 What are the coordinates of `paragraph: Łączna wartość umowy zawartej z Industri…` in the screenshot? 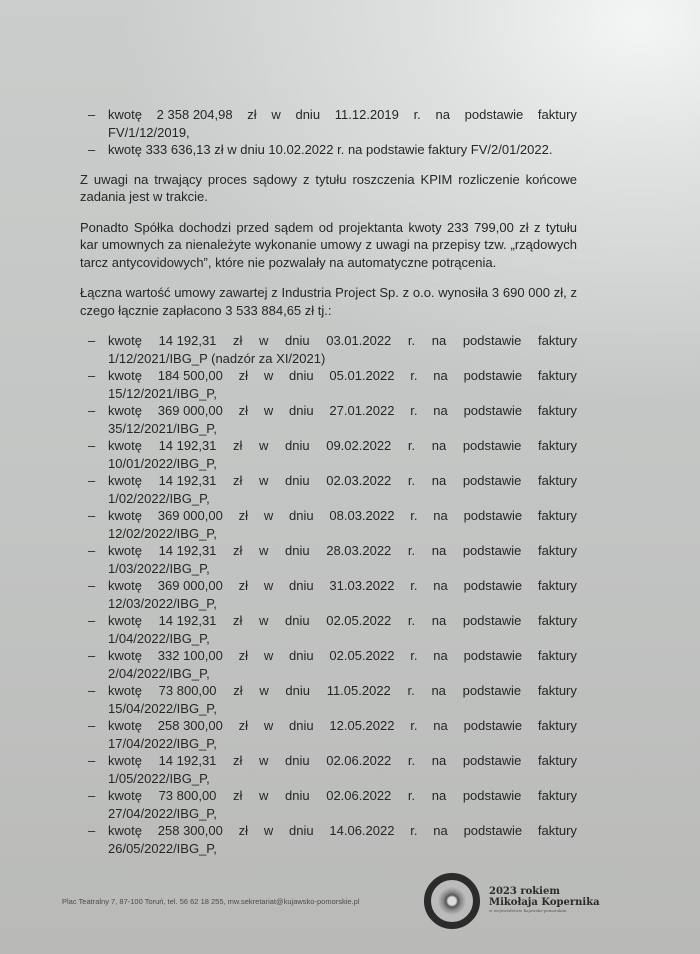 It's located at (328, 301).